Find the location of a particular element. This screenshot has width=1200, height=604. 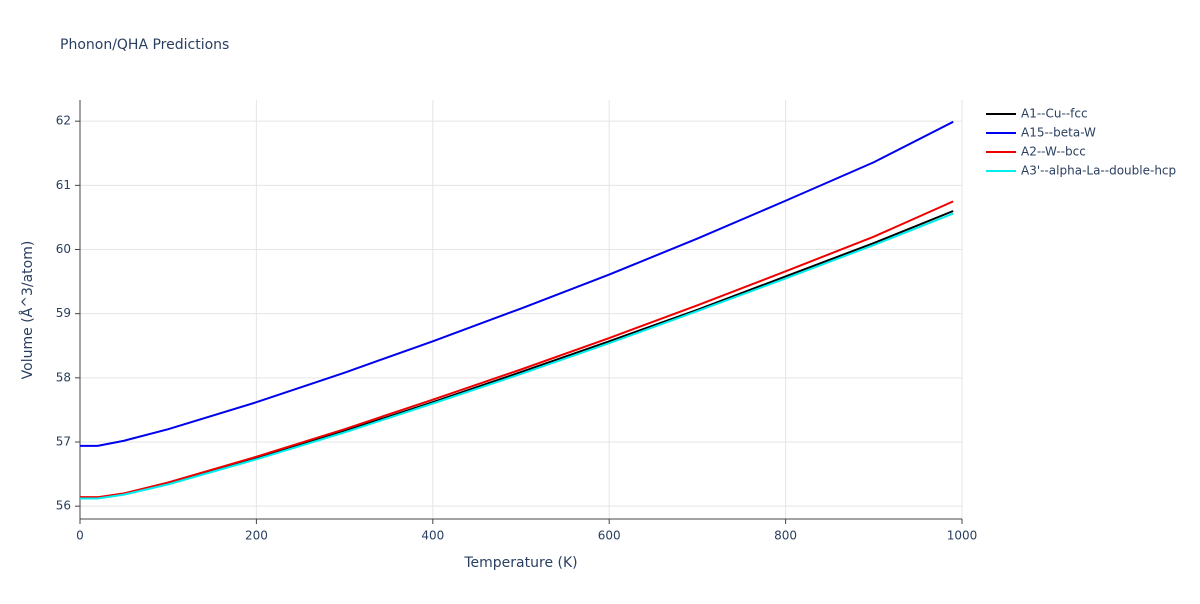

legend-label: A1--Cu--fcc is located at coordinates (1054, 114).